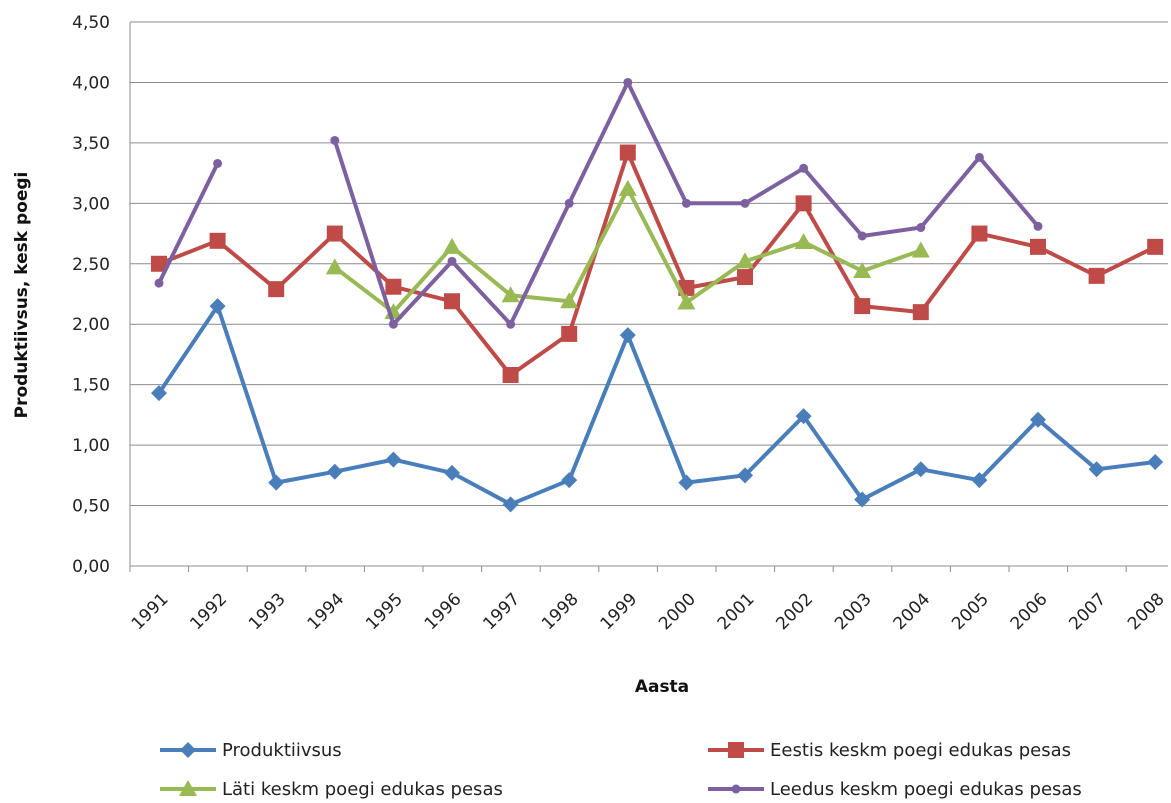 The image size is (1171, 803). I want to click on legend-item: Läti keskm poegi edukas pesas, so click(331, 789).